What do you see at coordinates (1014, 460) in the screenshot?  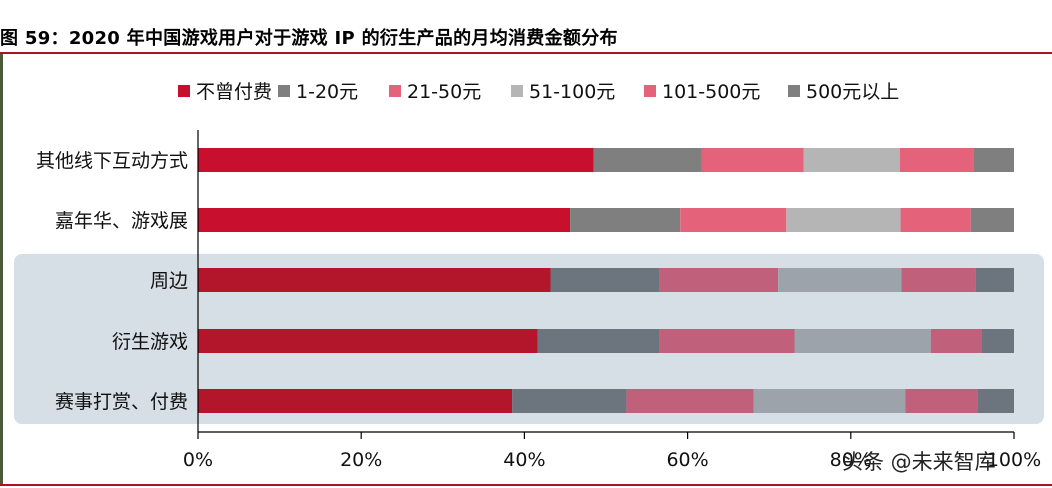 I see `x-tick-label: 100%` at bounding box center [1014, 460].